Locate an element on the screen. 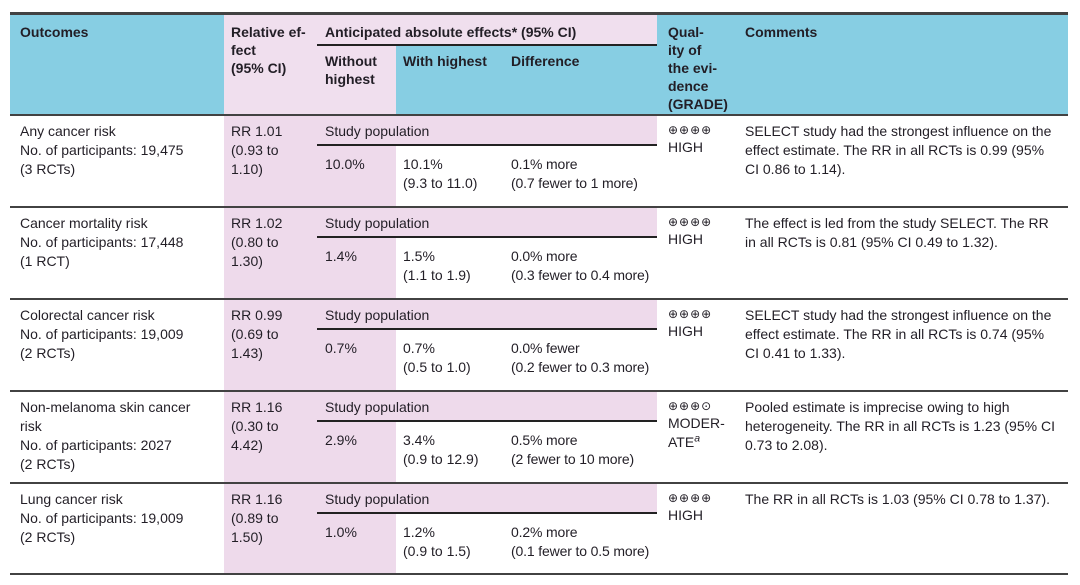  difference-value: 0.0% more (0.3 fewer to 0.4 more) is located at coordinates (581, 268).